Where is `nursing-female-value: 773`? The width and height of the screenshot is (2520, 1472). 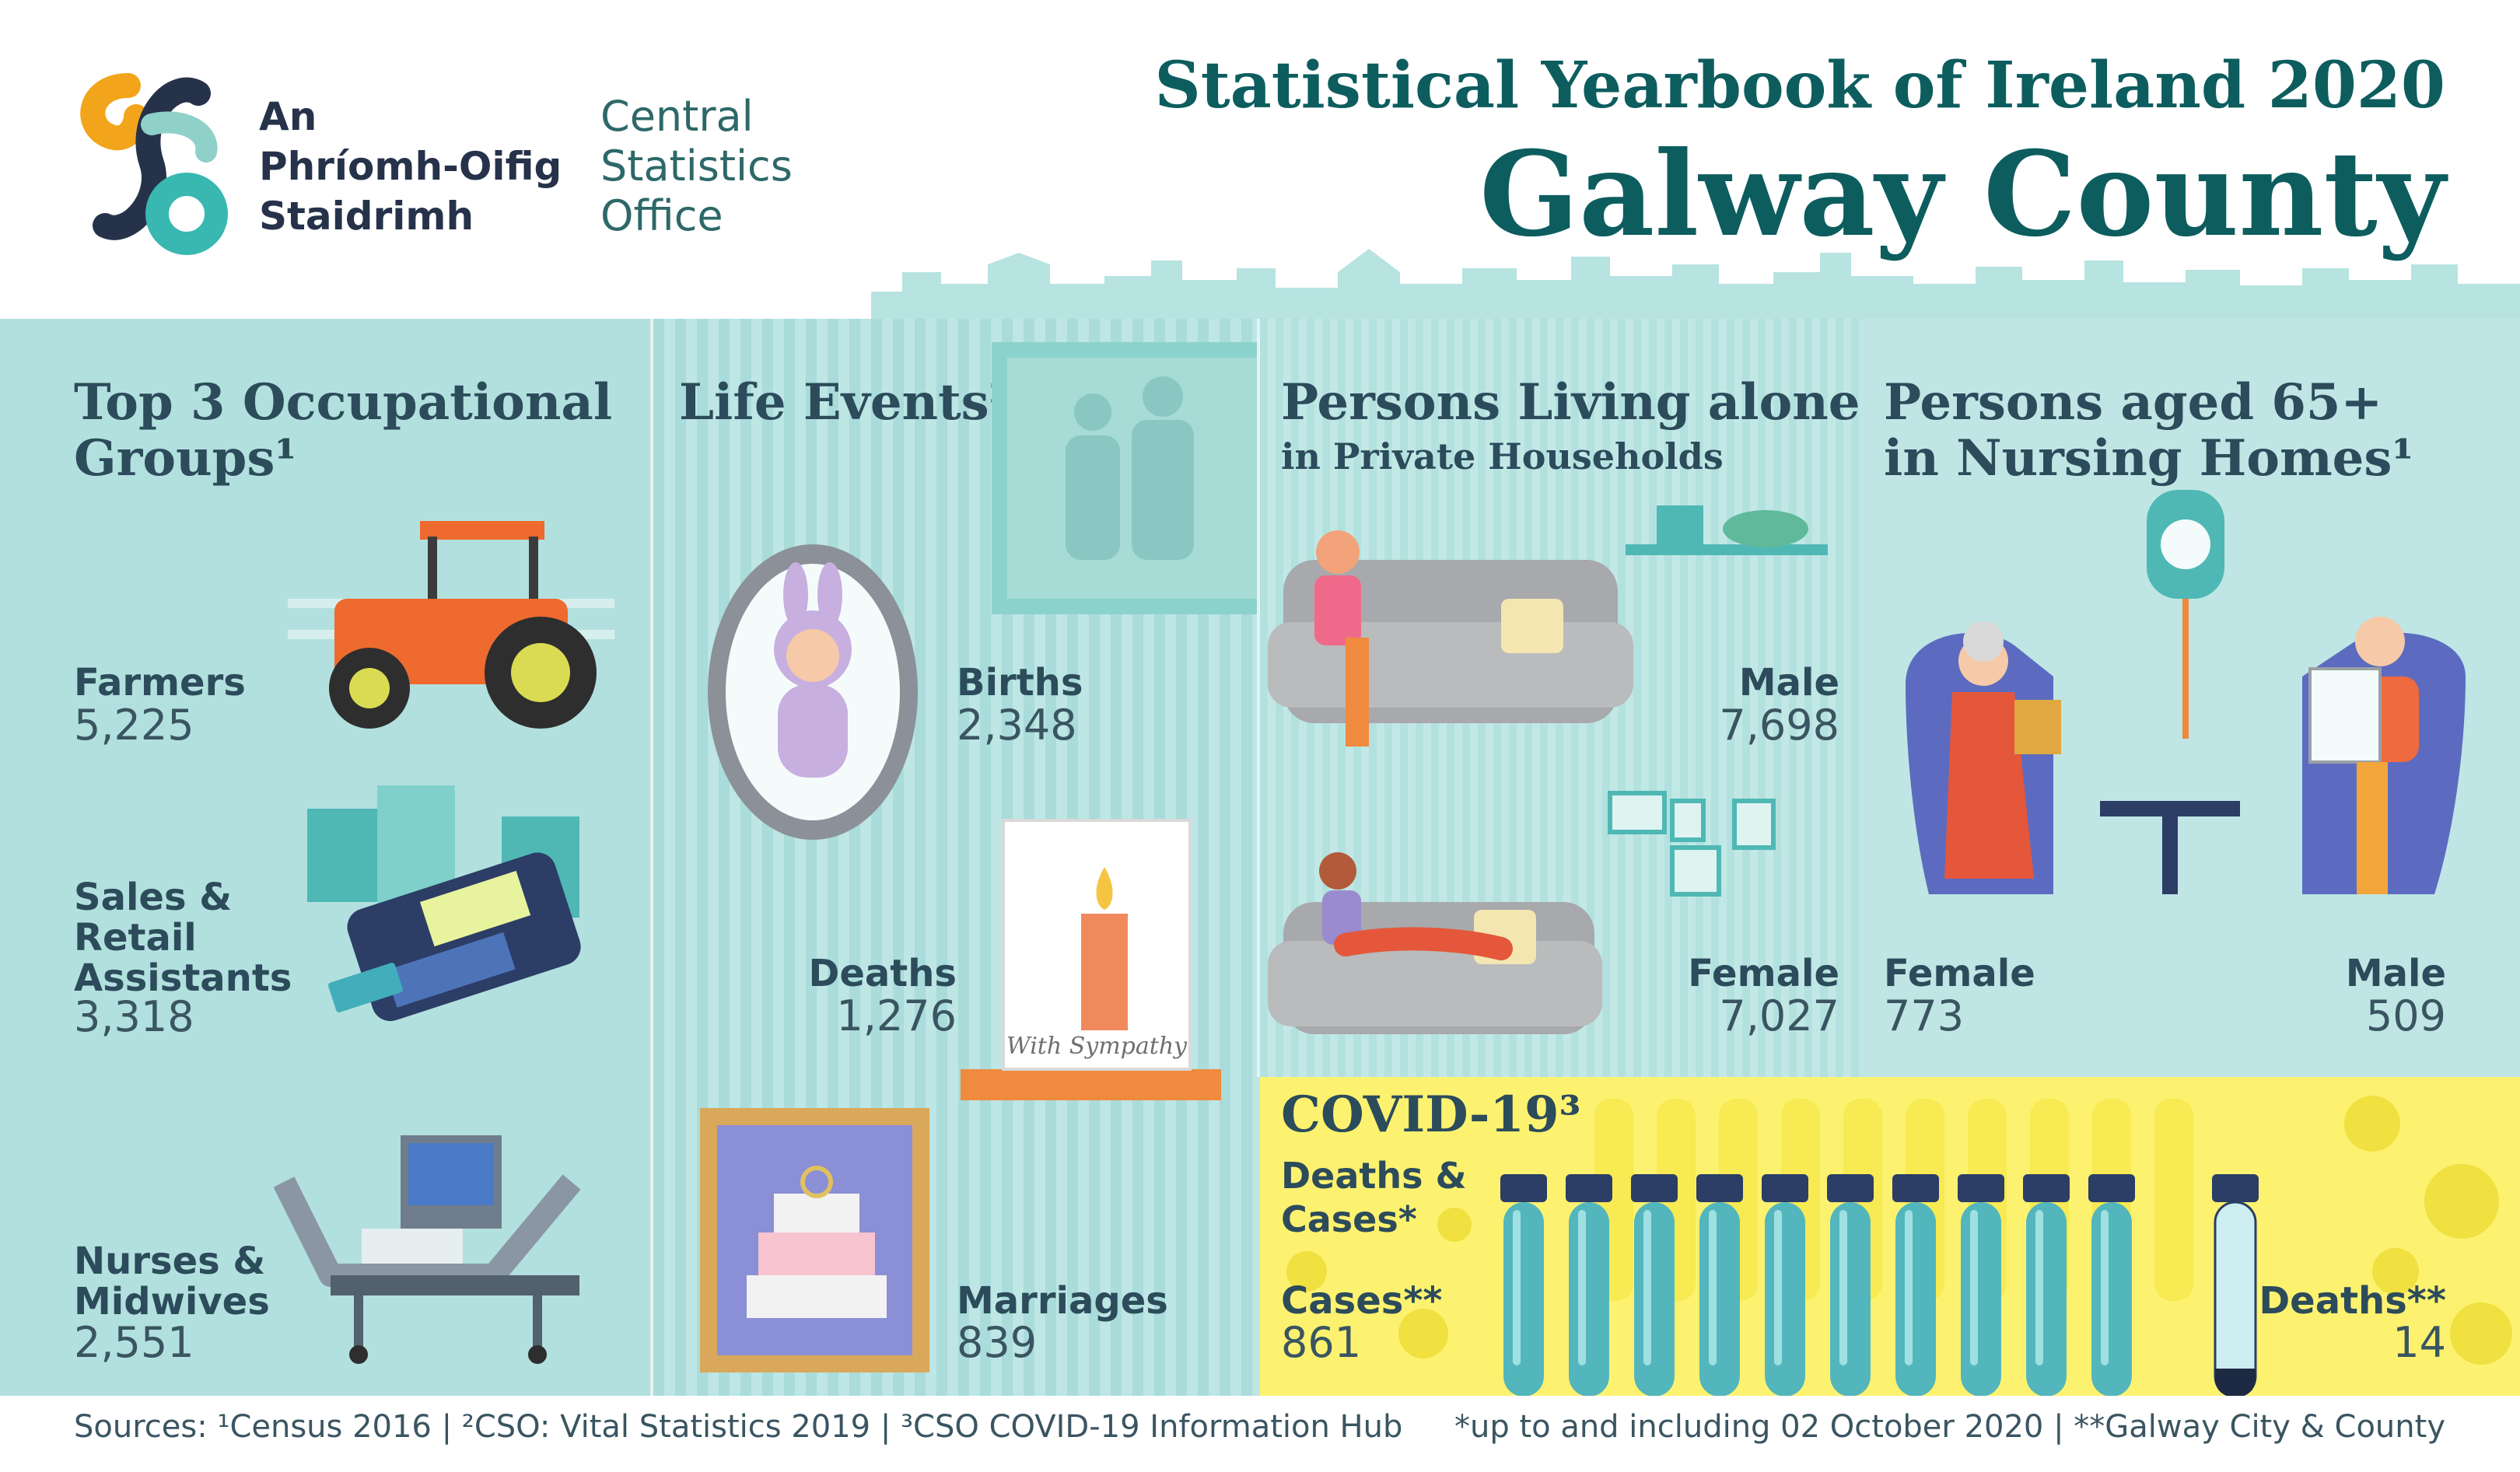
nursing-female-value: 773 is located at coordinates (1925, 1015).